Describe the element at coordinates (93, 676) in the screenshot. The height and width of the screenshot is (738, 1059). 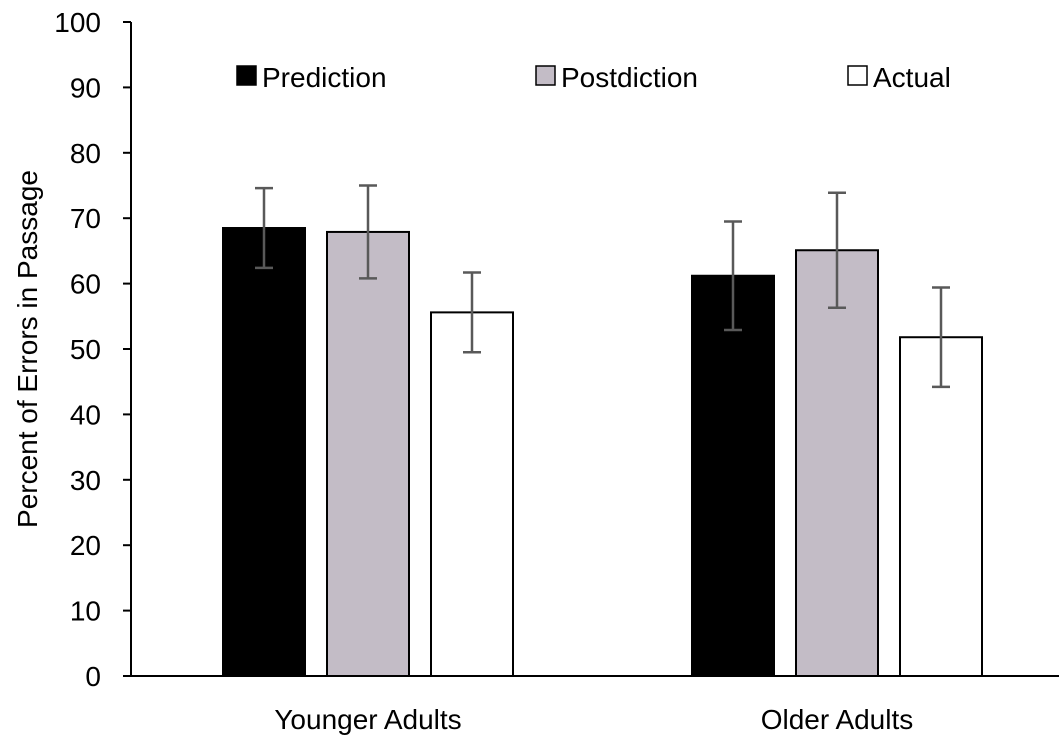
I see `y-tick-label: 0` at that location.